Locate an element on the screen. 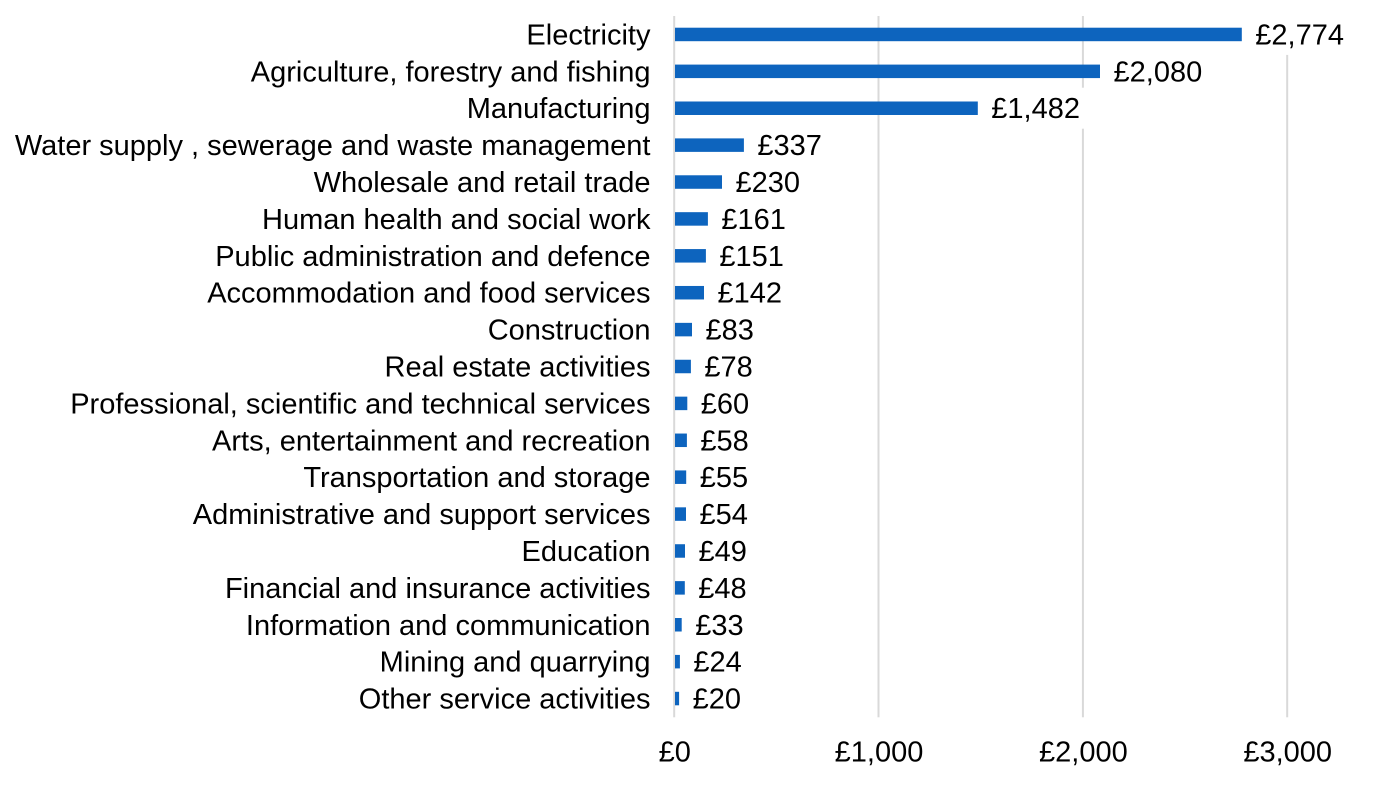 The height and width of the screenshot is (791, 1378). svg-text:Public administration and defe: Public administration and defence is located at coordinates (432, 257).